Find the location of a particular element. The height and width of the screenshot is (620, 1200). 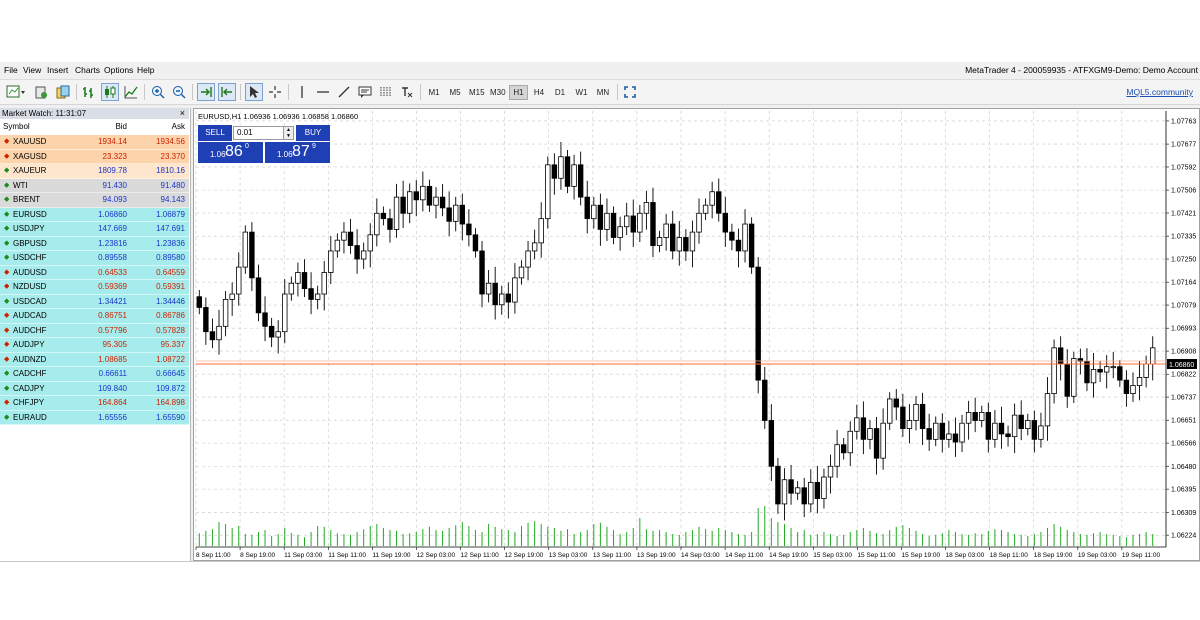

market-watch-row: ◆ AUDJPY 95.305 95.337 is located at coordinates (94, 345).